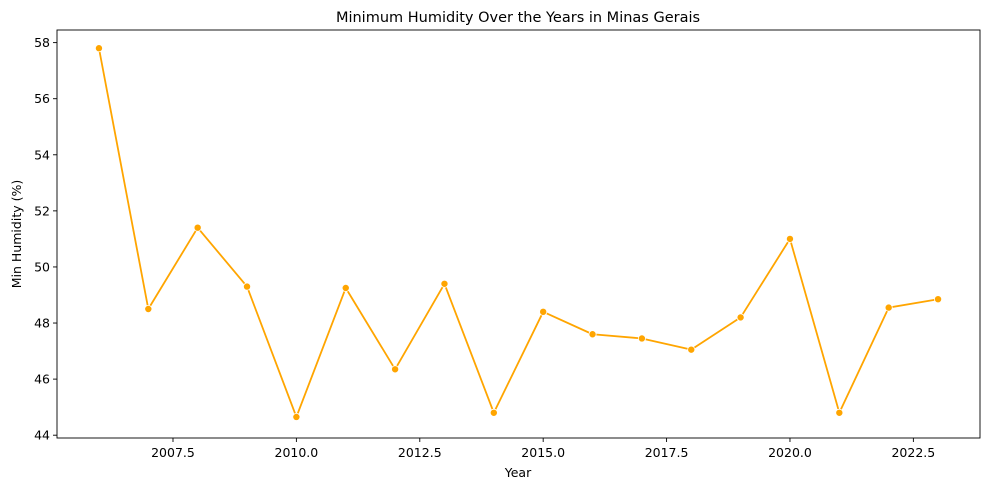 The height and width of the screenshot is (490, 989). I want to click on x-tick-label: 2010.0, so click(297, 452).